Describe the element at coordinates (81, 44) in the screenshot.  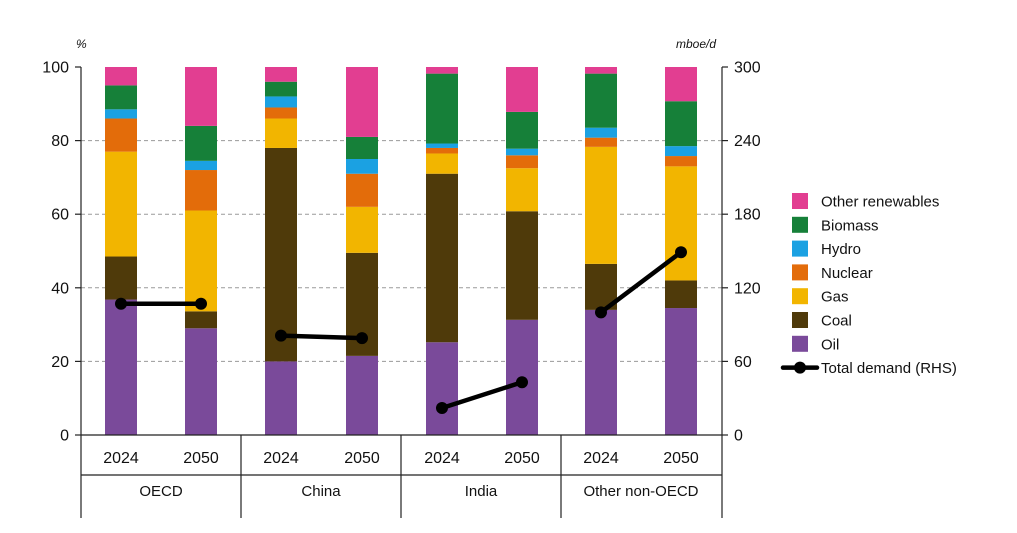
I see `left-axis-unit: %` at that location.